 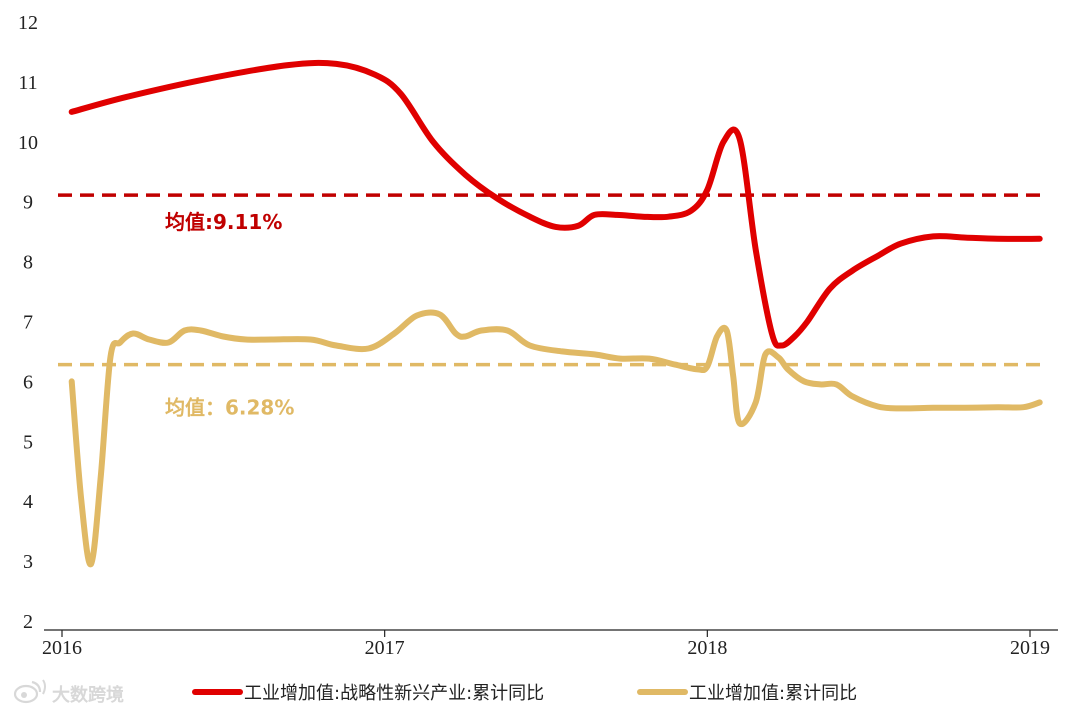 What do you see at coordinates (707, 648) in the screenshot?
I see `x-tick-label: 2018` at bounding box center [707, 648].